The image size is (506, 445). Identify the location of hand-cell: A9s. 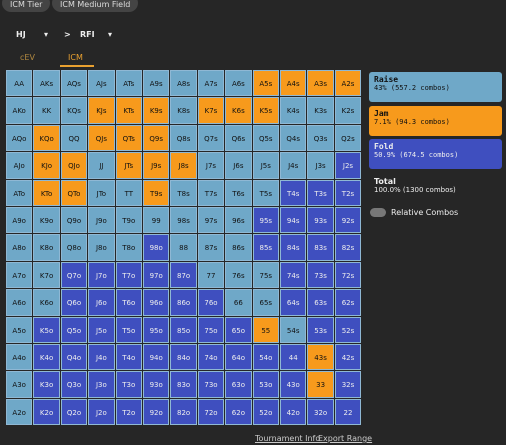
(156, 83).